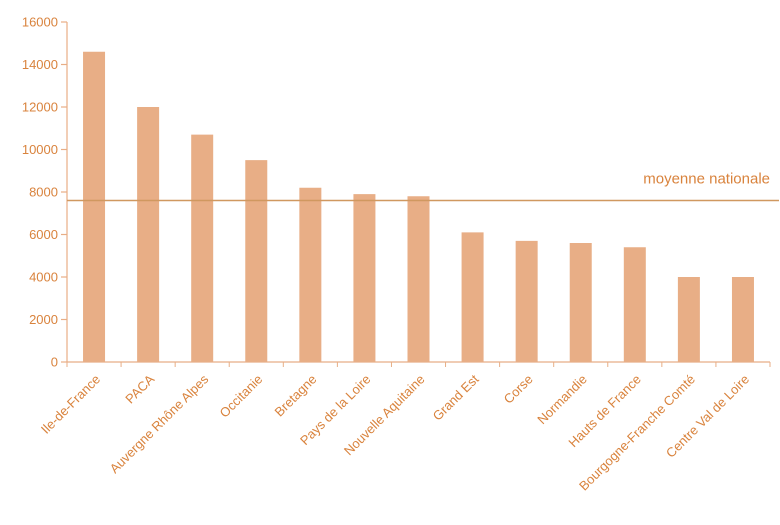 Image resolution: width=780 pixels, height=525 pixels. Describe the element at coordinates (70, 404) in the screenshot. I see `x-tick-label: Ile-de-France` at that location.